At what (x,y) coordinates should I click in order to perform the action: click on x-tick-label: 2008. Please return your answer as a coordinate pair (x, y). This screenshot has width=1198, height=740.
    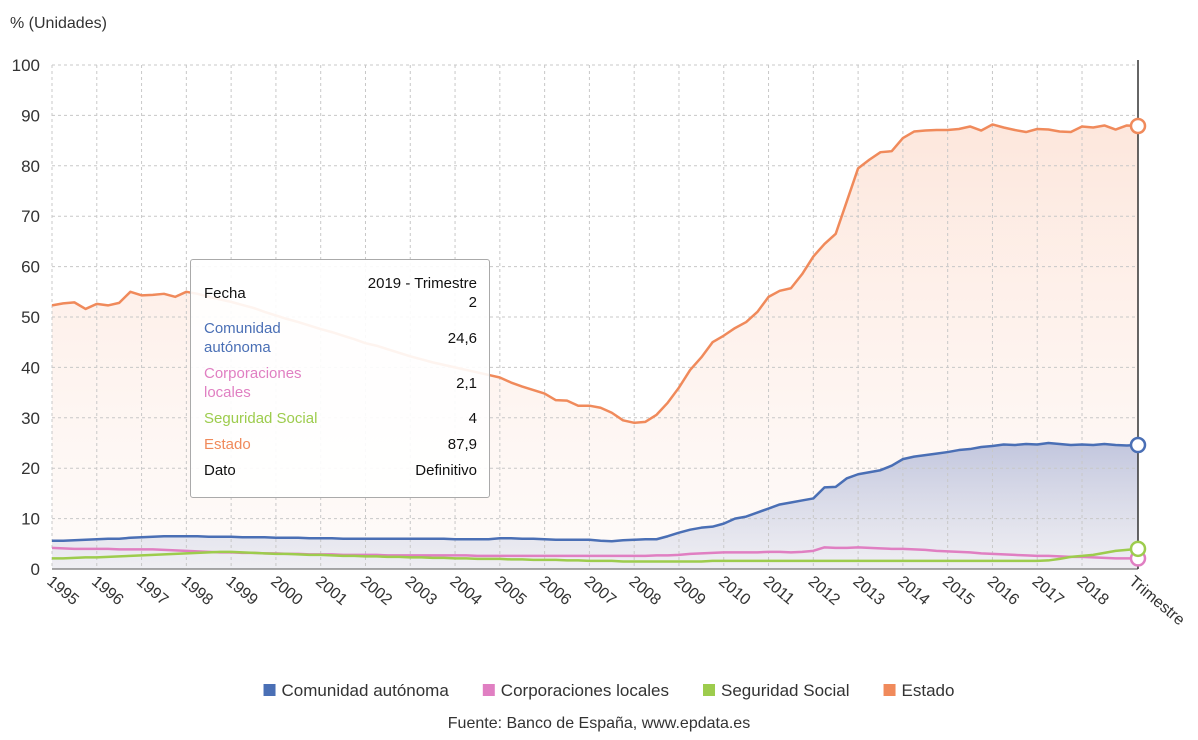
    Looking at the image, I should click on (645, 591).